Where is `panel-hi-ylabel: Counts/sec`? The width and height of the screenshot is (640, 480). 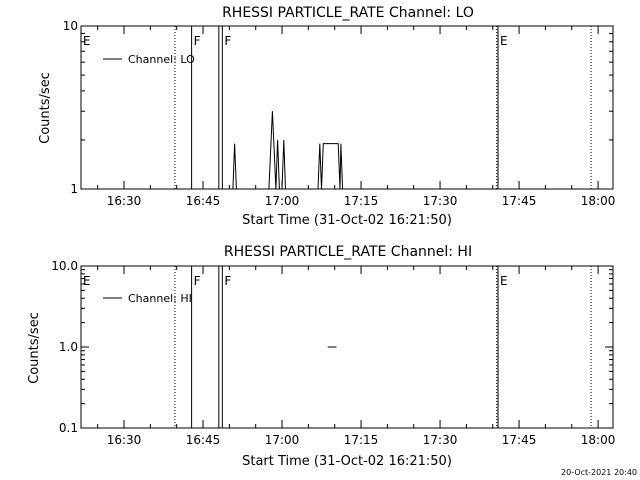
panel-hi-ylabel: Counts/sec is located at coordinates (34, 348).